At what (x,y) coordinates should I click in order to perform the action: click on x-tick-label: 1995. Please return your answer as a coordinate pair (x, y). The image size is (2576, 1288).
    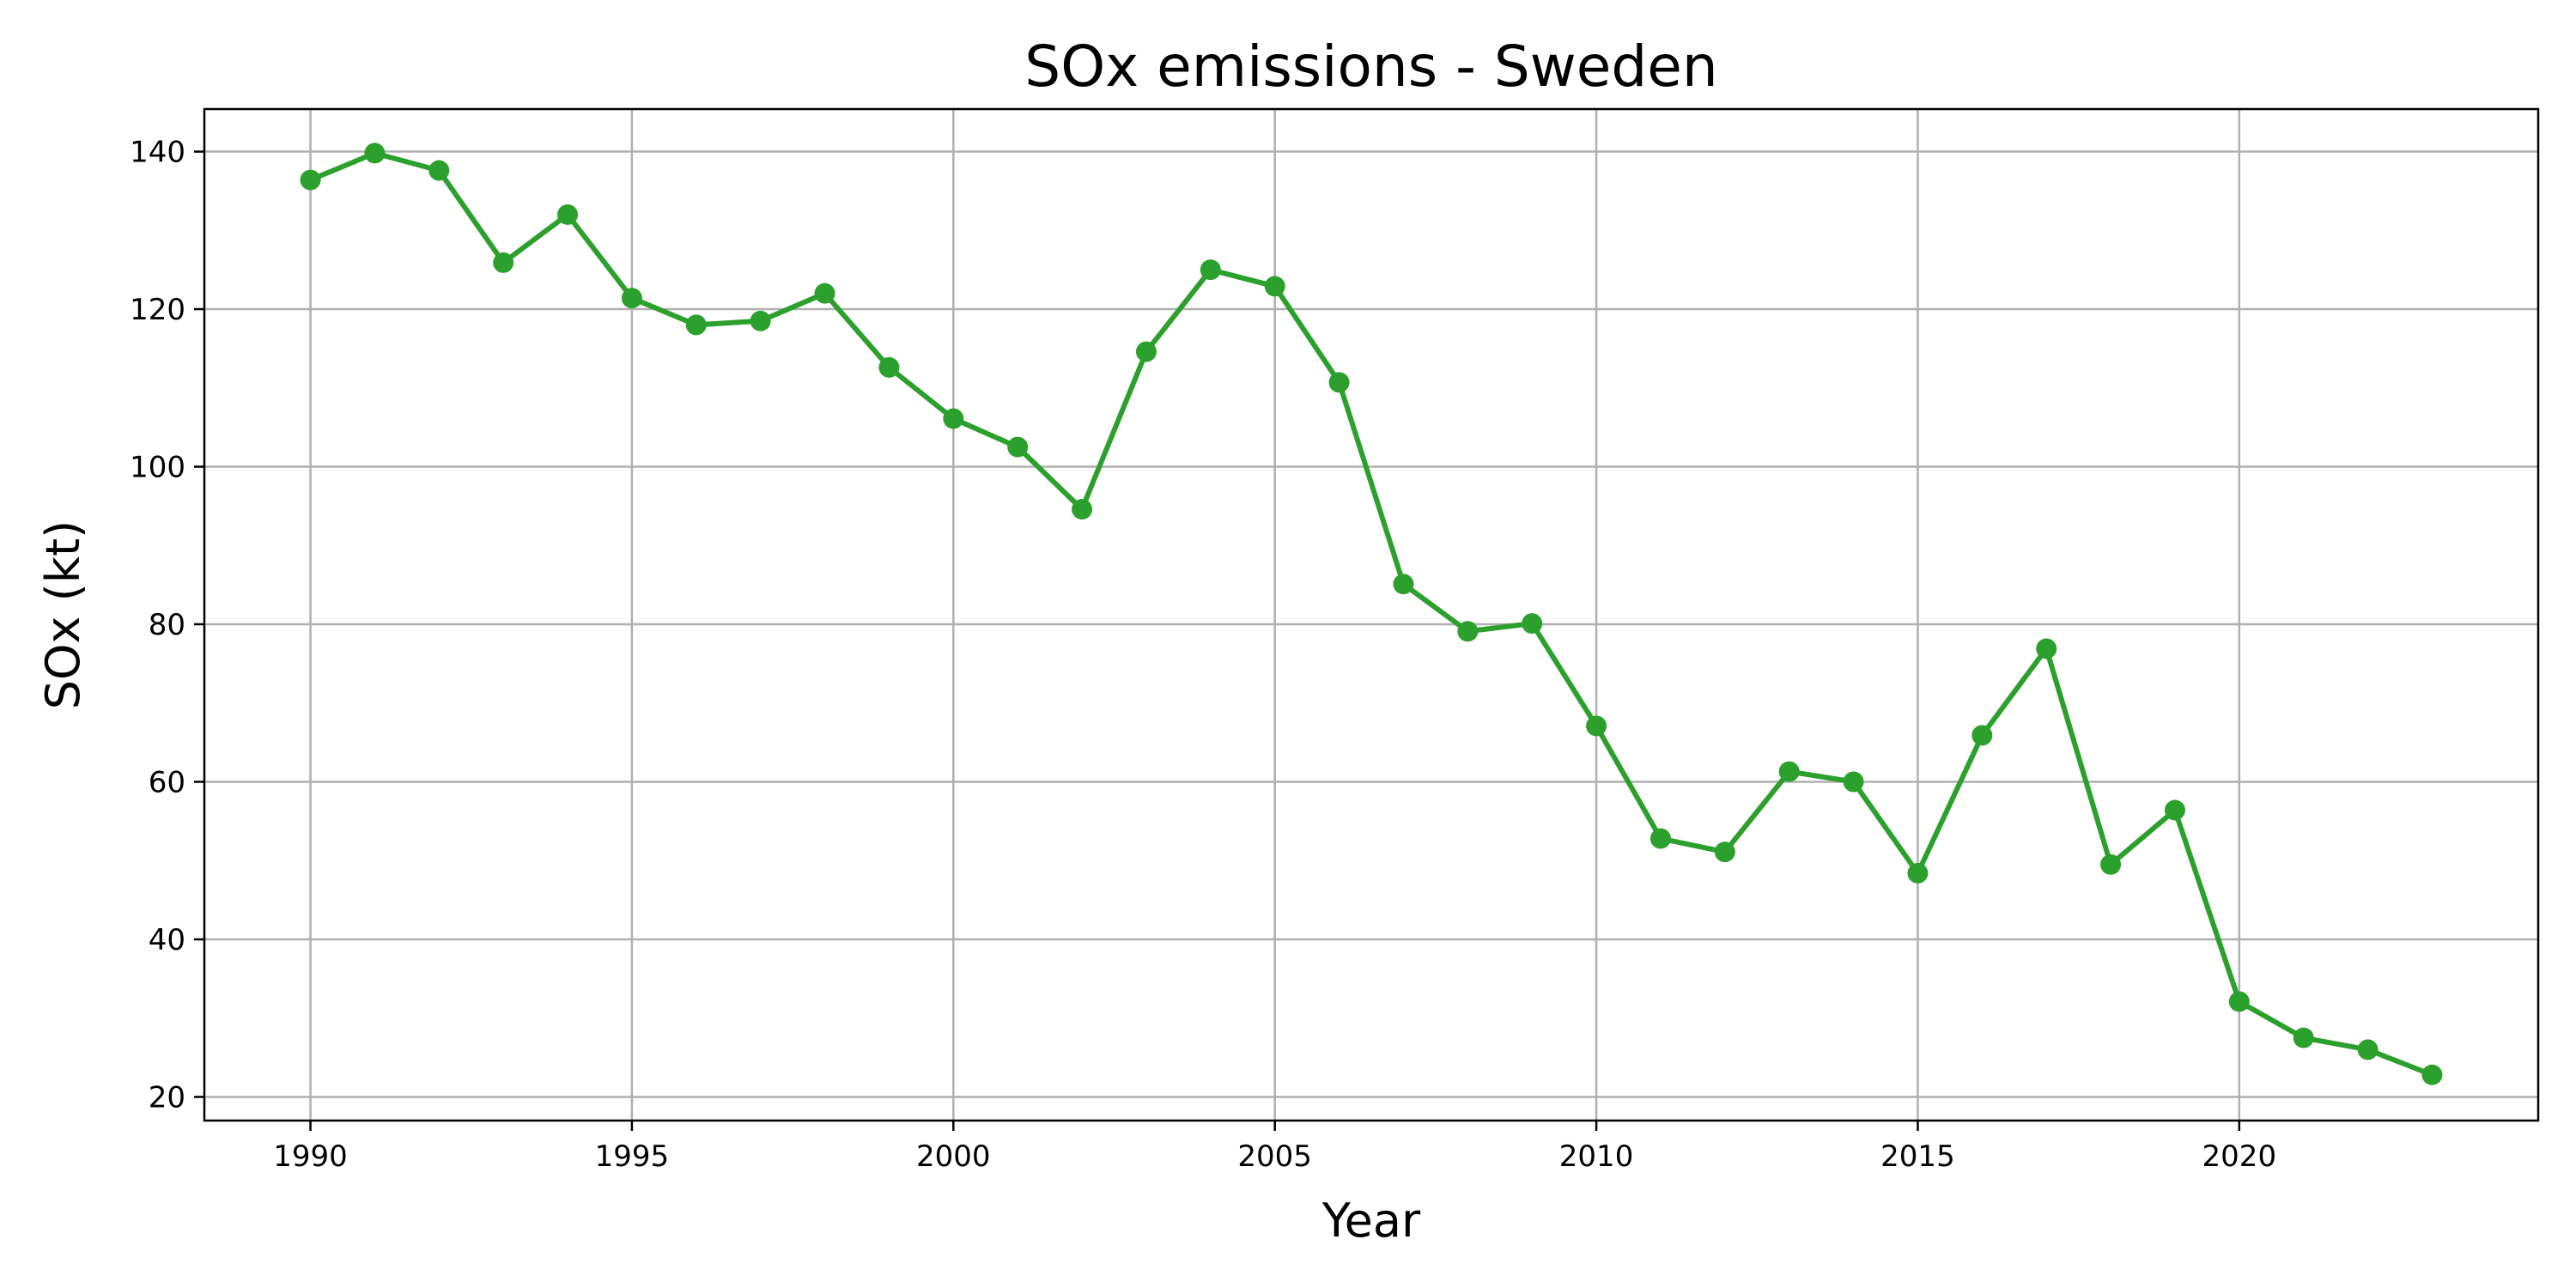
    Looking at the image, I should click on (632, 1156).